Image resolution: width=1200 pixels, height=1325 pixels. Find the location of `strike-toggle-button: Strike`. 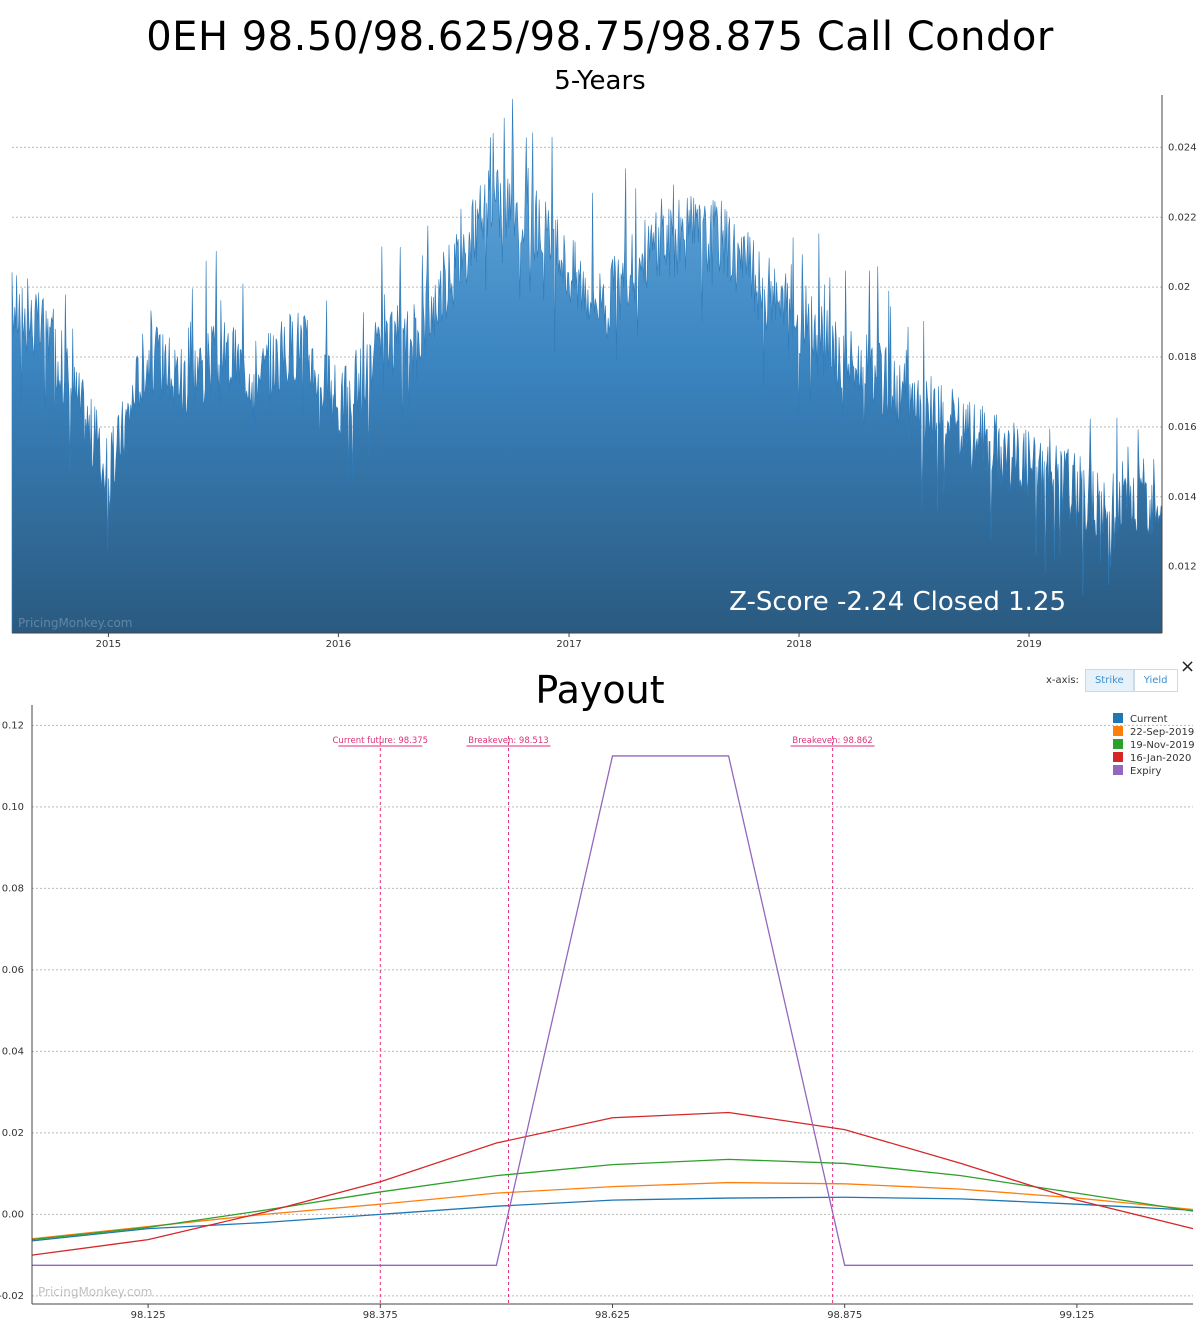

strike-toggle-button: Strike is located at coordinates (1109, 680).